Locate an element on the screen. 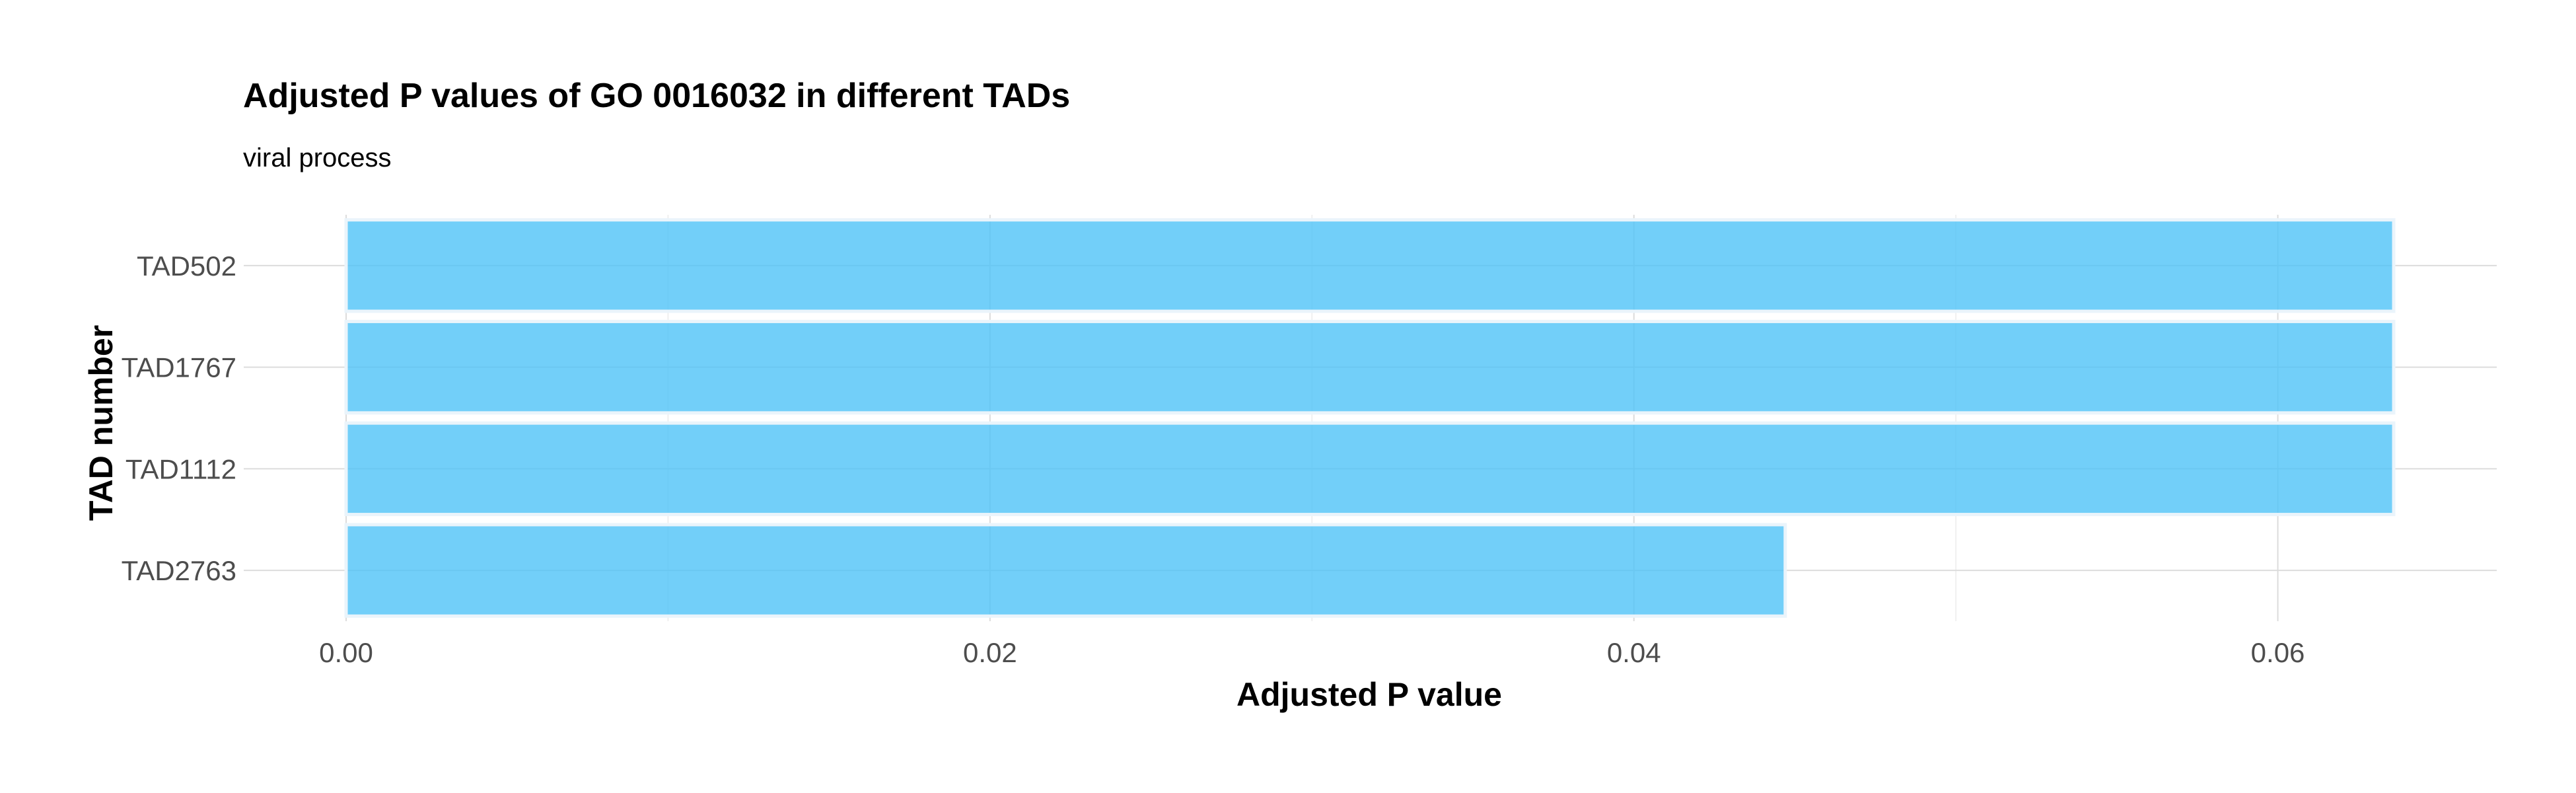 The width and height of the screenshot is (2576, 793). y-tick-labels: TAD502 TAD1767 TAD1112 TAD2763 is located at coordinates (179, 418).